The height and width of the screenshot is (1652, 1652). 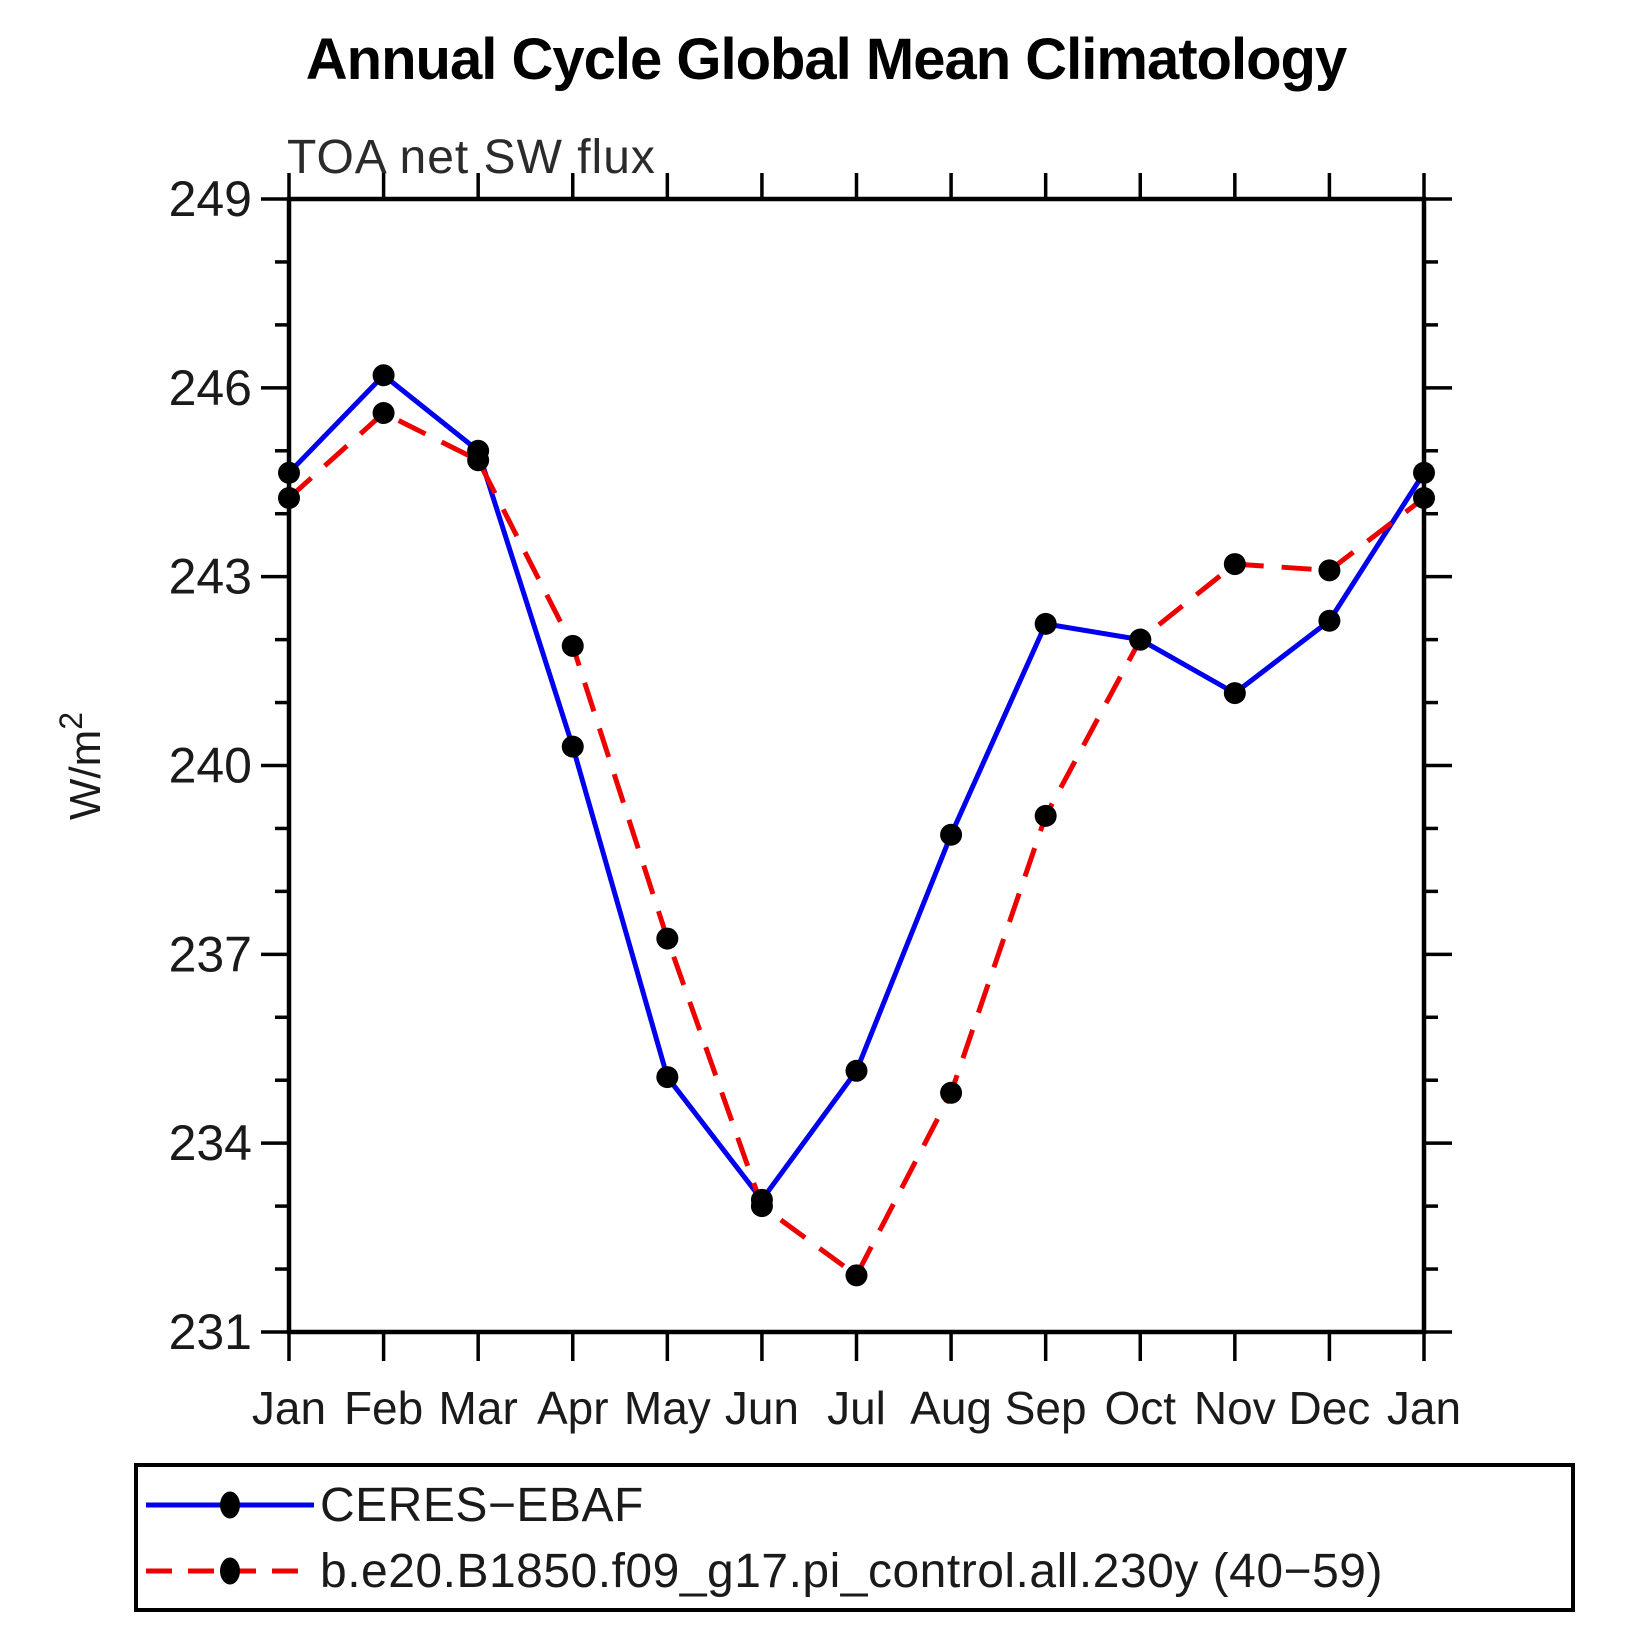 I want to click on y-axis-labels: 231 234 237 240 243 246 249, so click(x=210, y=765).